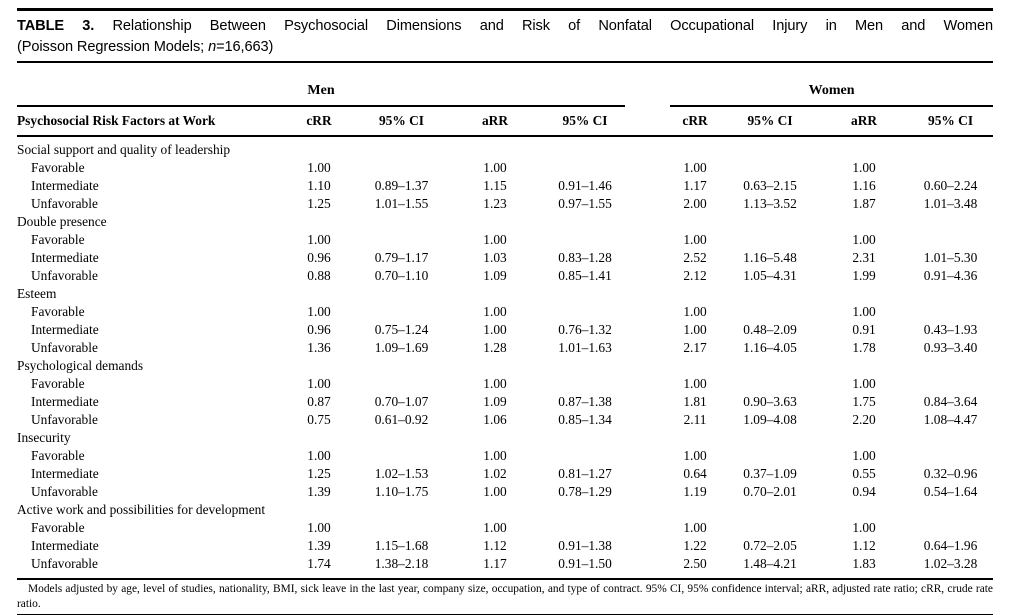  I want to click on rr-value: 1.02, so click(495, 473).